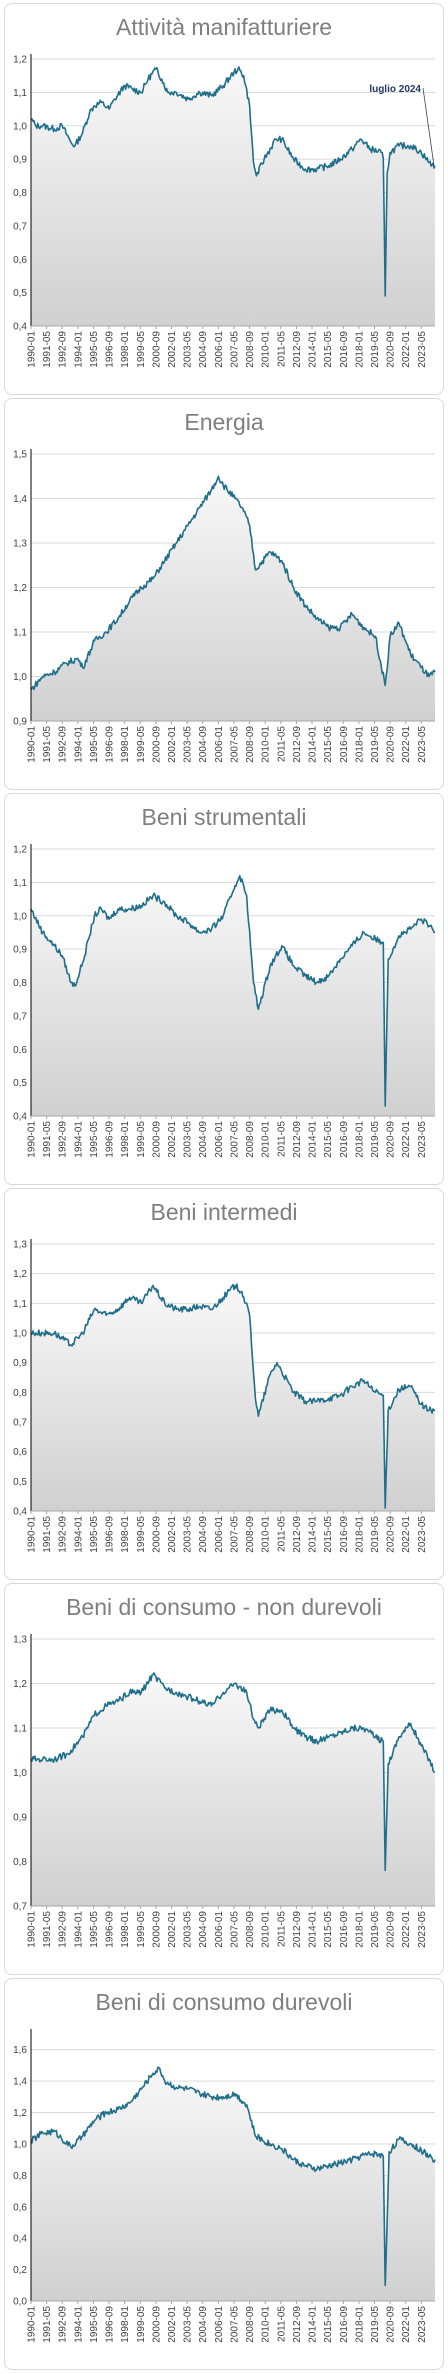  Describe the element at coordinates (224, 817) in the screenshot. I see `chart-title: Beni strumentali` at that location.